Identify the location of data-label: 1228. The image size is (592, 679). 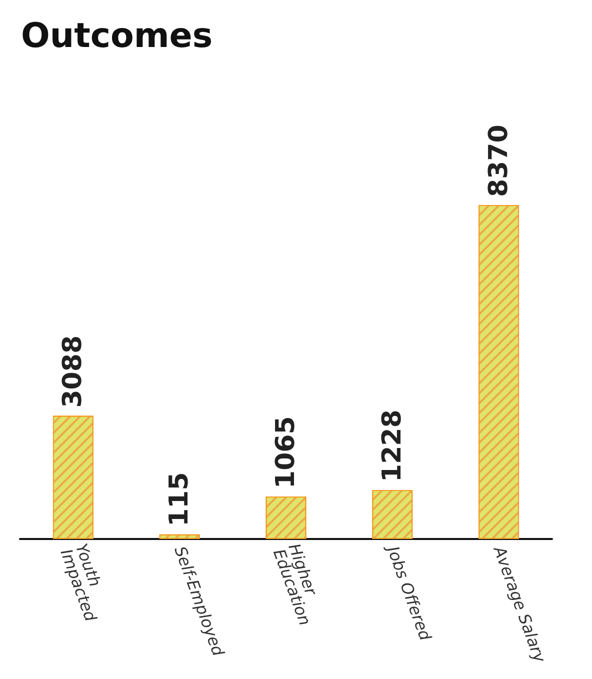
(392, 446).